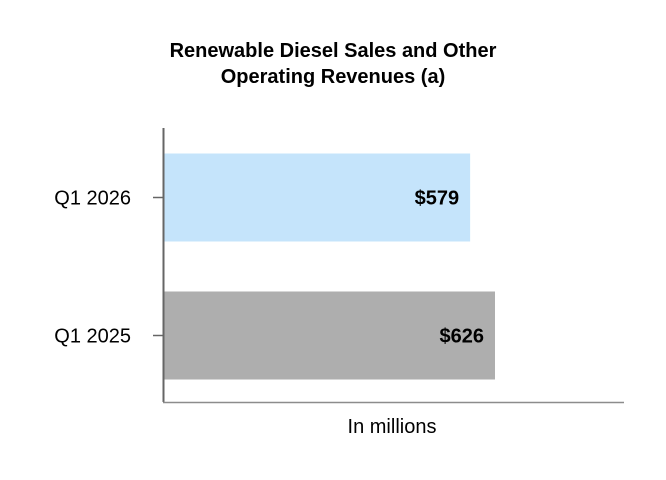 The height and width of the screenshot is (480, 666). Describe the element at coordinates (92, 337) in the screenshot. I see `y-tick-label: Q1 2025` at that location.